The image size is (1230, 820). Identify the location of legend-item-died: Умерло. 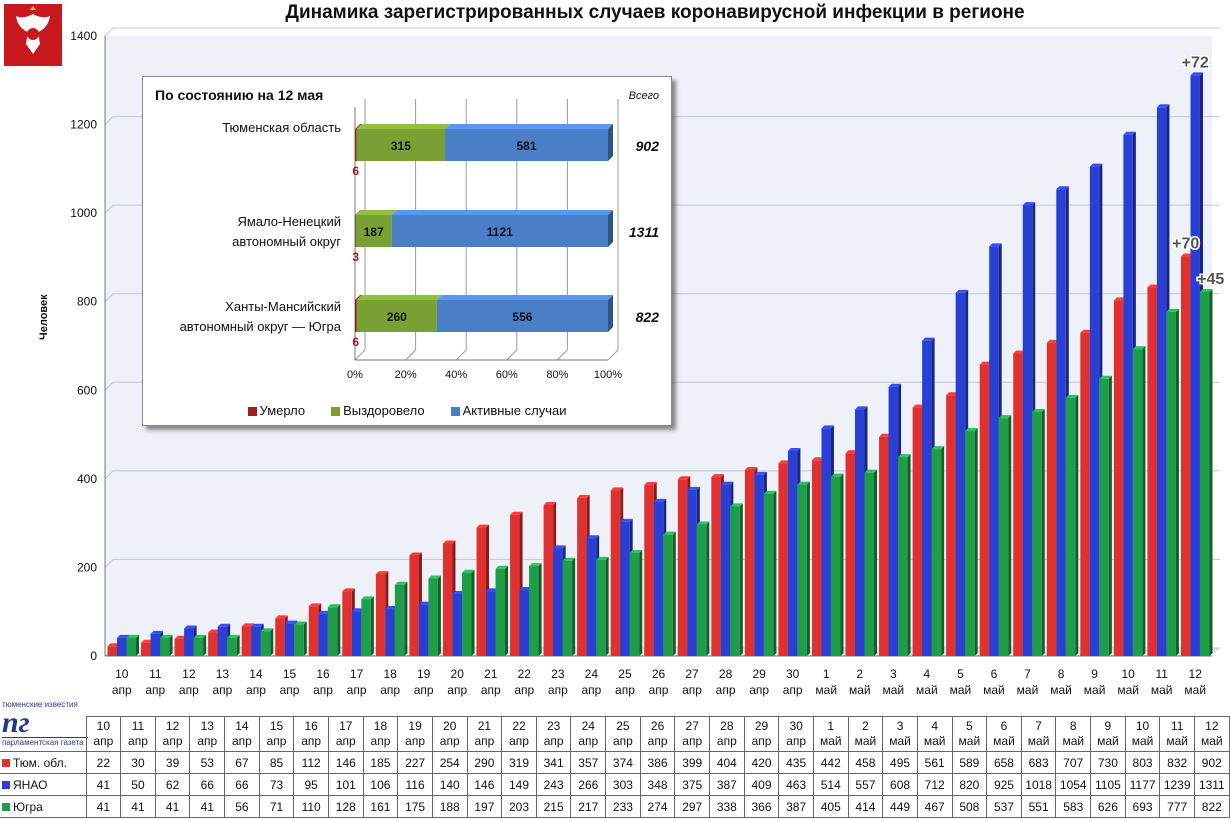
(276, 410).